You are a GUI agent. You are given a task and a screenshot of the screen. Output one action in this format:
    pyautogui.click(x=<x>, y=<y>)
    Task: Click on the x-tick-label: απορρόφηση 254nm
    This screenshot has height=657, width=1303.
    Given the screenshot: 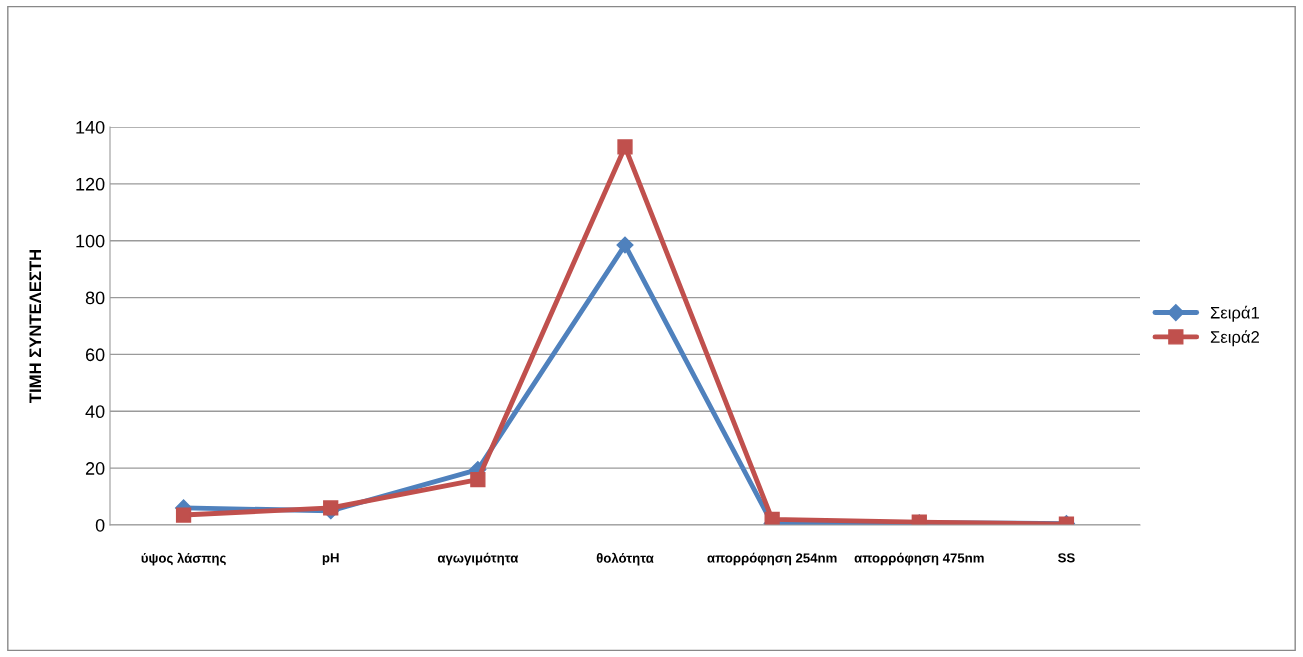 What is the action you would take?
    pyautogui.click(x=772, y=559)
    